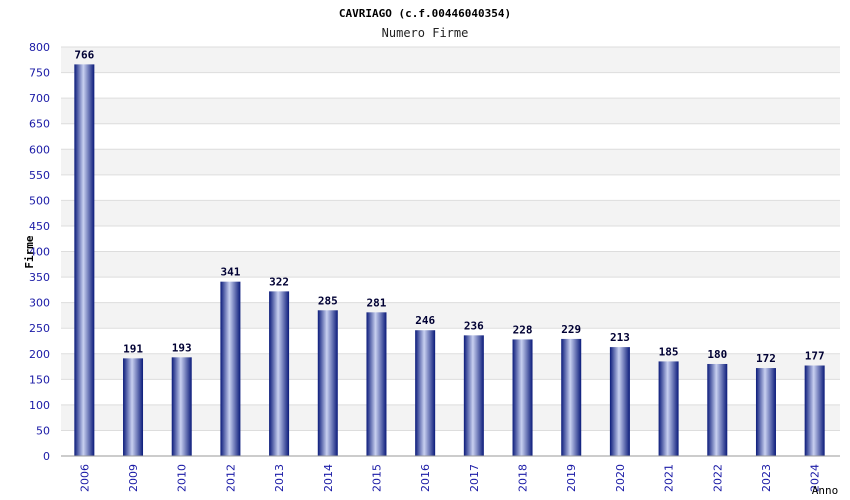 This screenshot has height=500, width=850. What do you see at coordinates (39, 379) in the screenshot?
I see `y-tick-label: 150` at bounding box center [39, 379].